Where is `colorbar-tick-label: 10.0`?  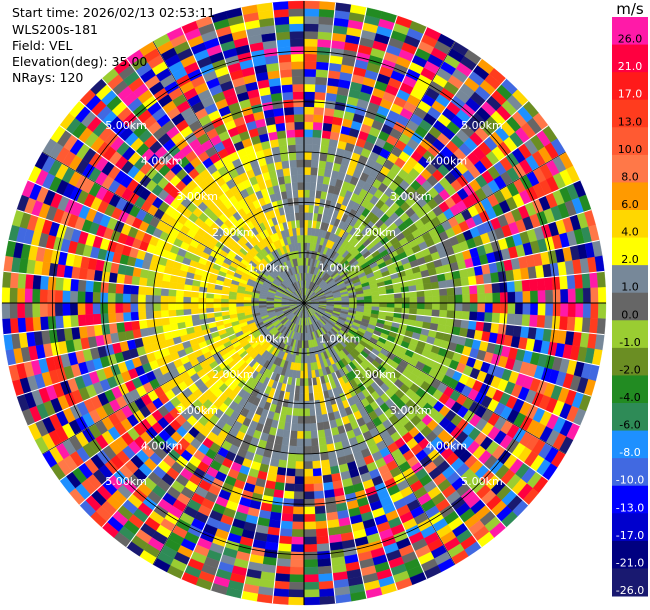
colorbar-tick-label: 10.0 is located at coordinates (630, 149).